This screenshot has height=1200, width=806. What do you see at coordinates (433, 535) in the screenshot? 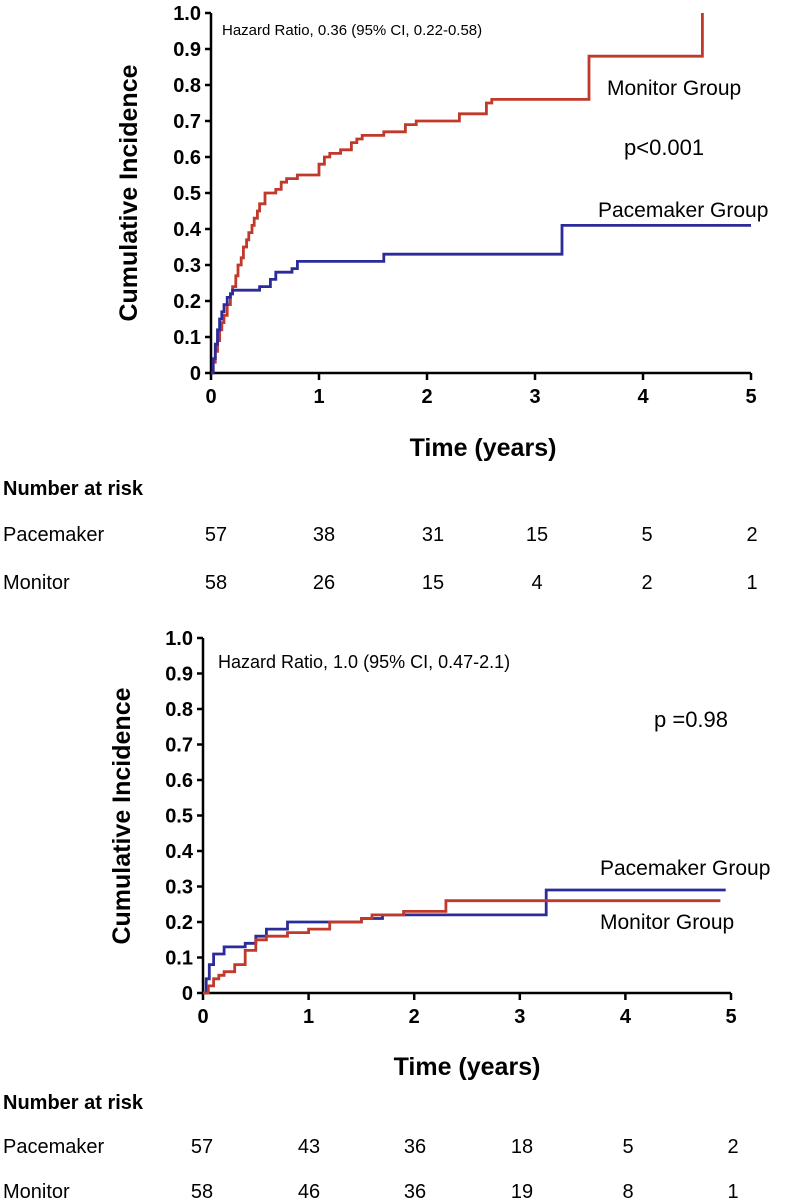
I see `risk-value: 31` at bounding box center [433, 535].